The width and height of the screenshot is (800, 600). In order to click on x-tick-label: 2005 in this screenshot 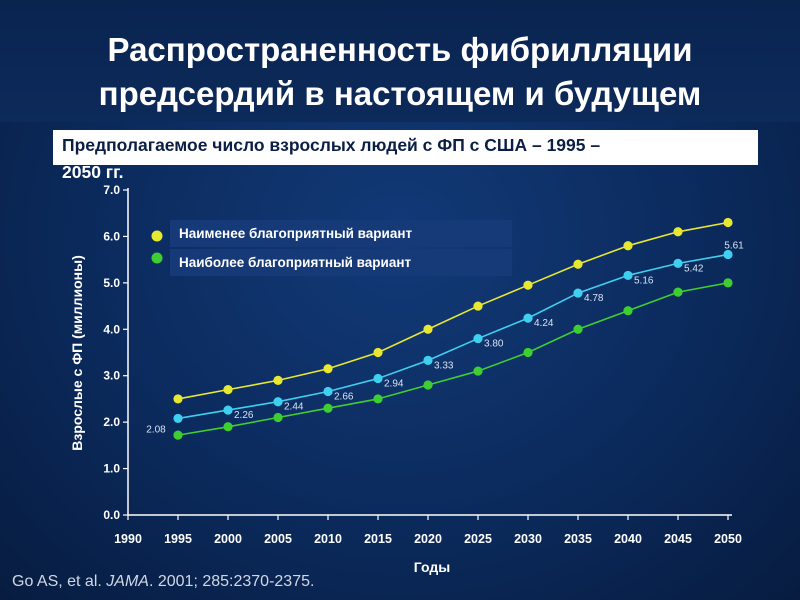, I will do `click(278, 539)`.